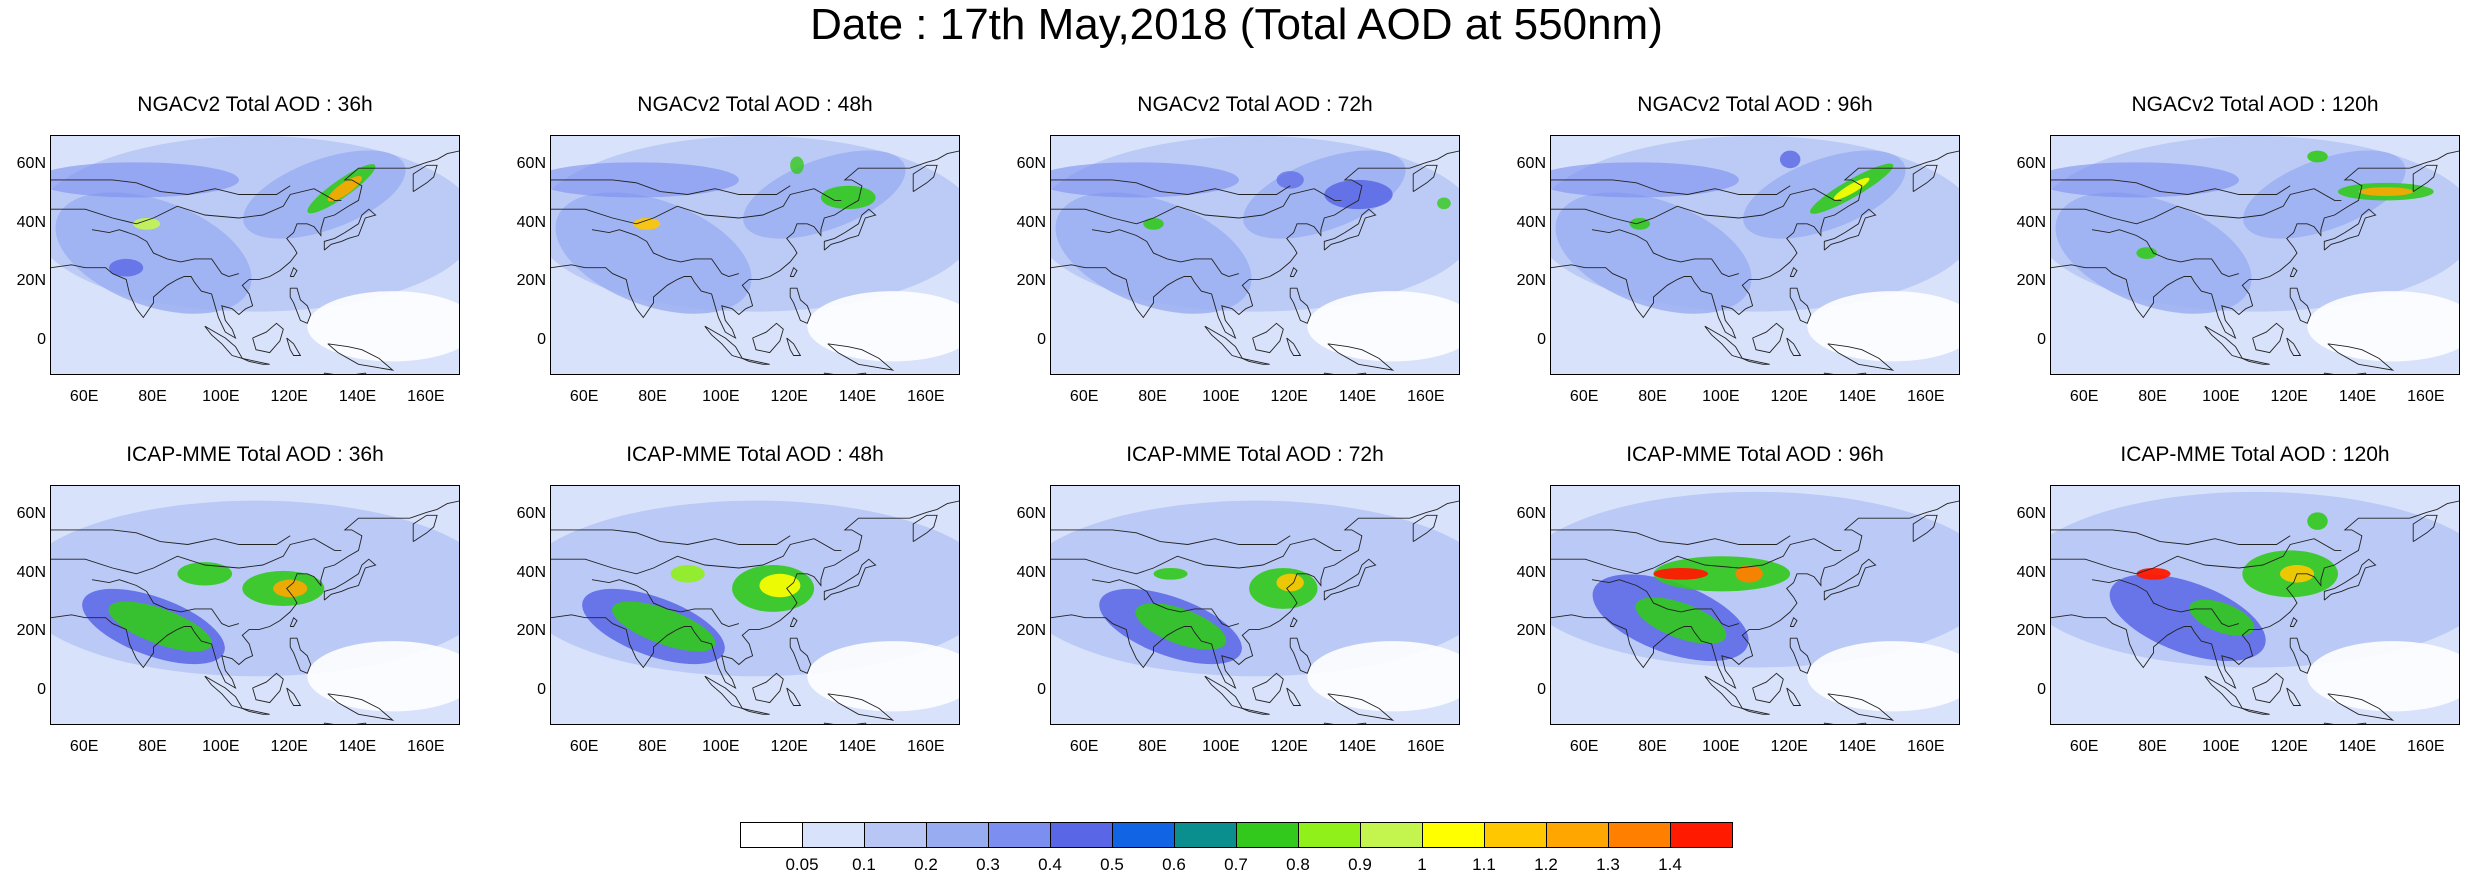 The height and width of the screenshot is (874, 2473). Describe the element at coordinates (1050, 864) in the screenshot. I see `colorbar-label: 0.4` at that location.